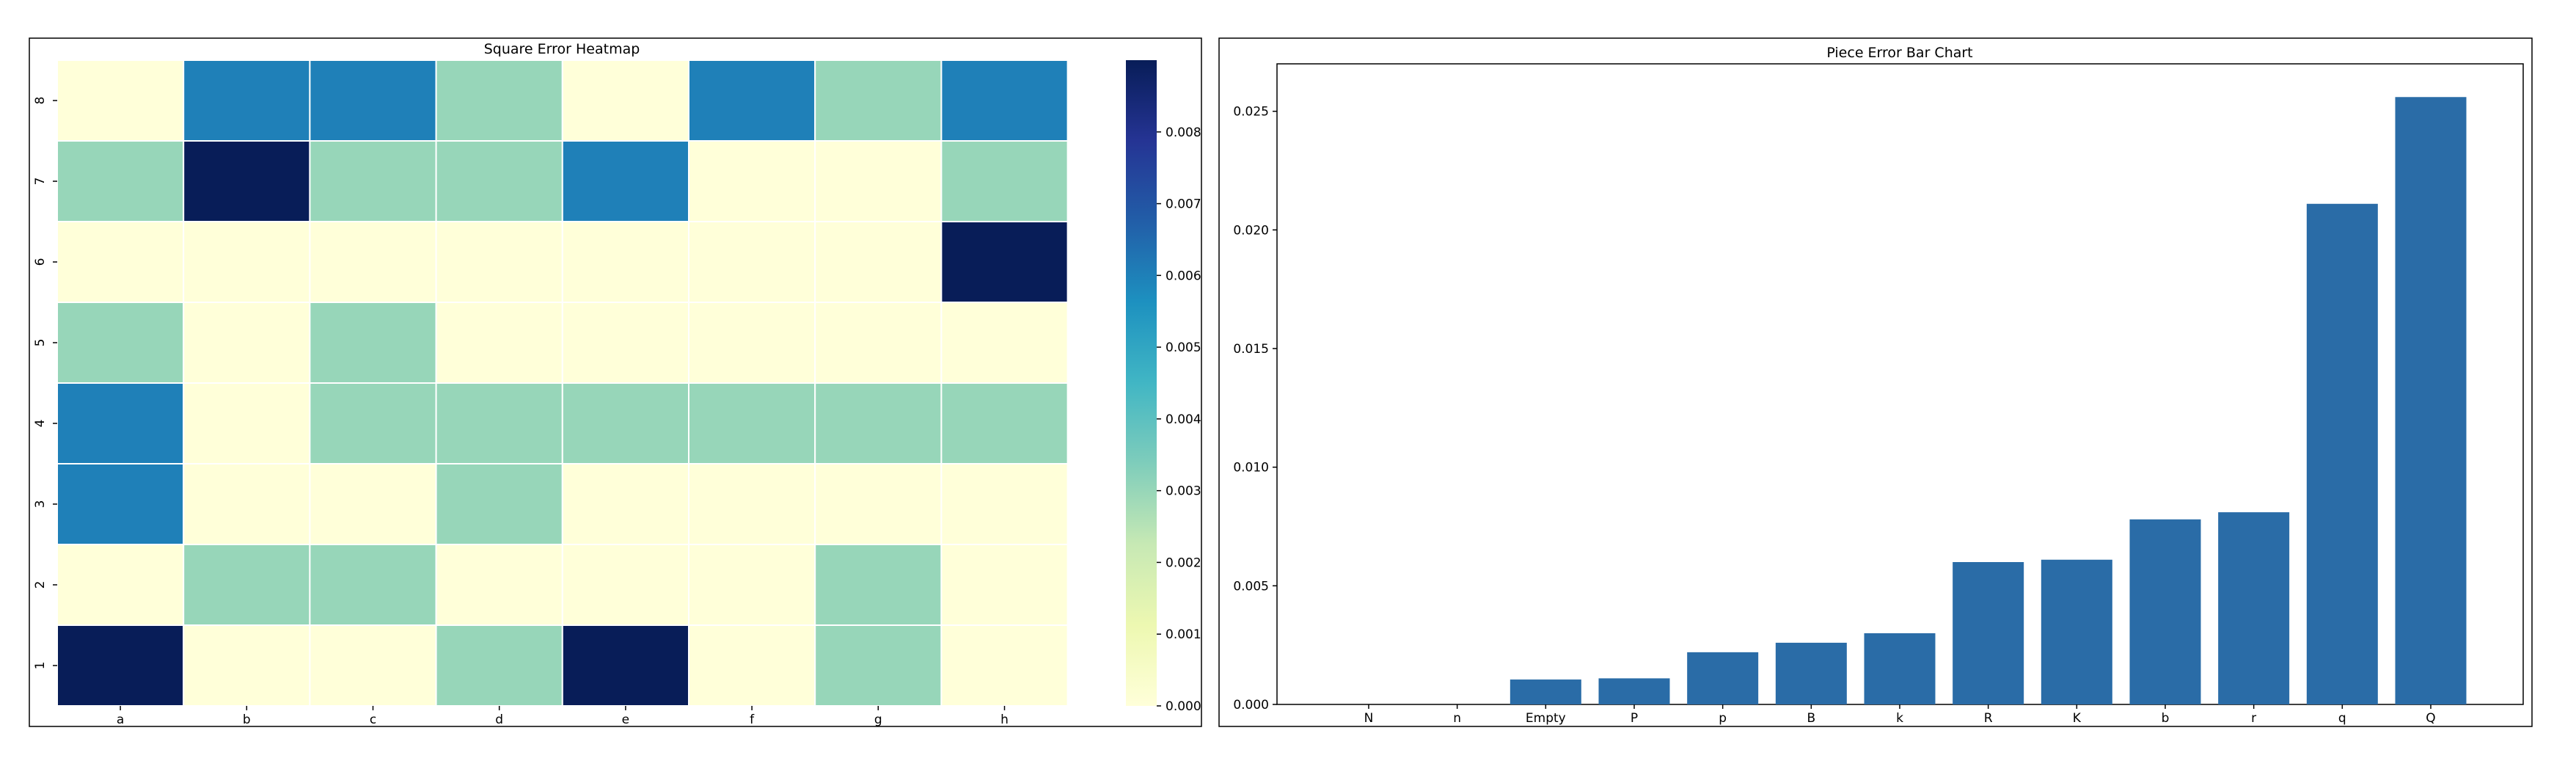 The image size is (2576, 769). Describe the element at coordinates (1004, 181) in the screenshot. I see `heatmap-cell-h7` at that location.